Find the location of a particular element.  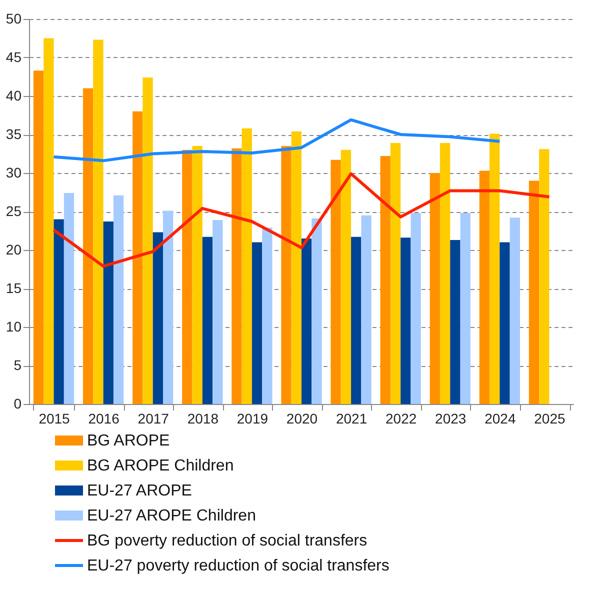

x-tick-label: 2016 is located at coordinates (104, 418).